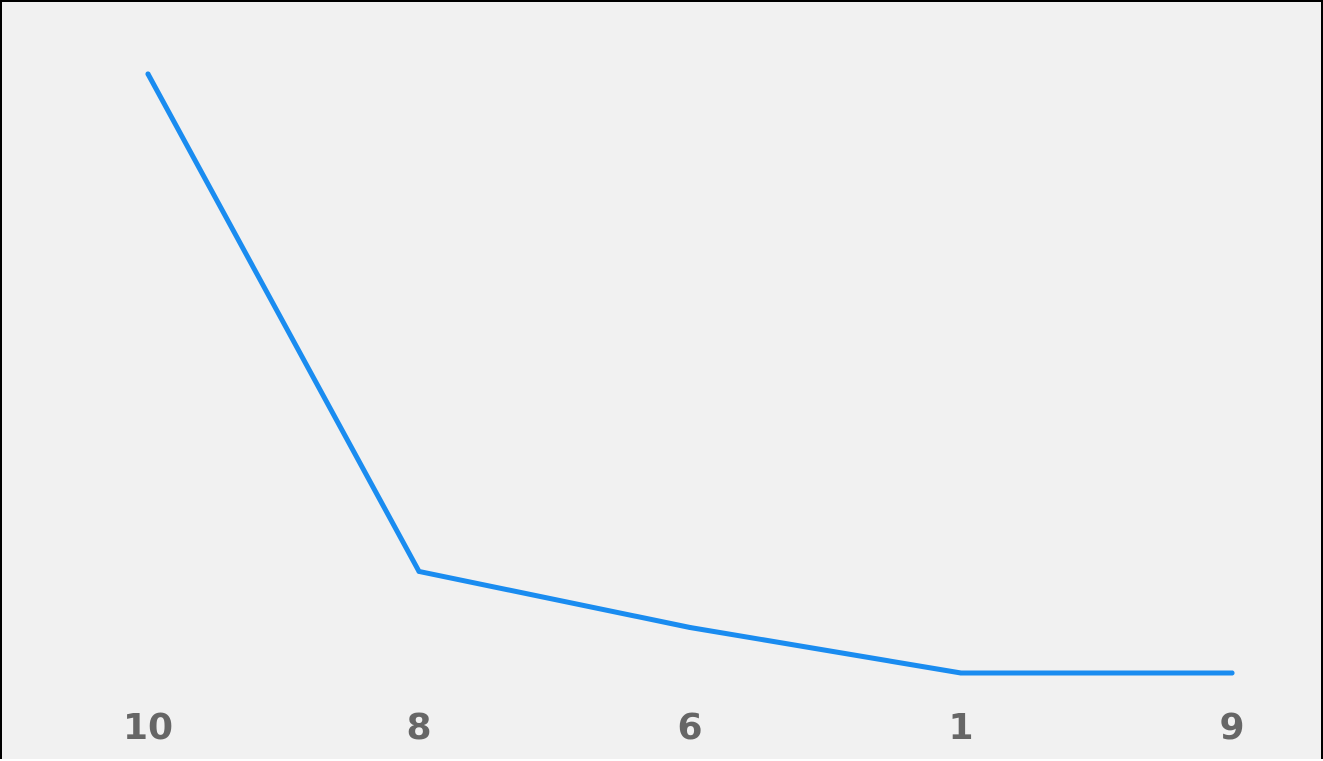 This screenshot has height=761, width=1323. I want to click on x-tick-label: 10, so click(148, 727).